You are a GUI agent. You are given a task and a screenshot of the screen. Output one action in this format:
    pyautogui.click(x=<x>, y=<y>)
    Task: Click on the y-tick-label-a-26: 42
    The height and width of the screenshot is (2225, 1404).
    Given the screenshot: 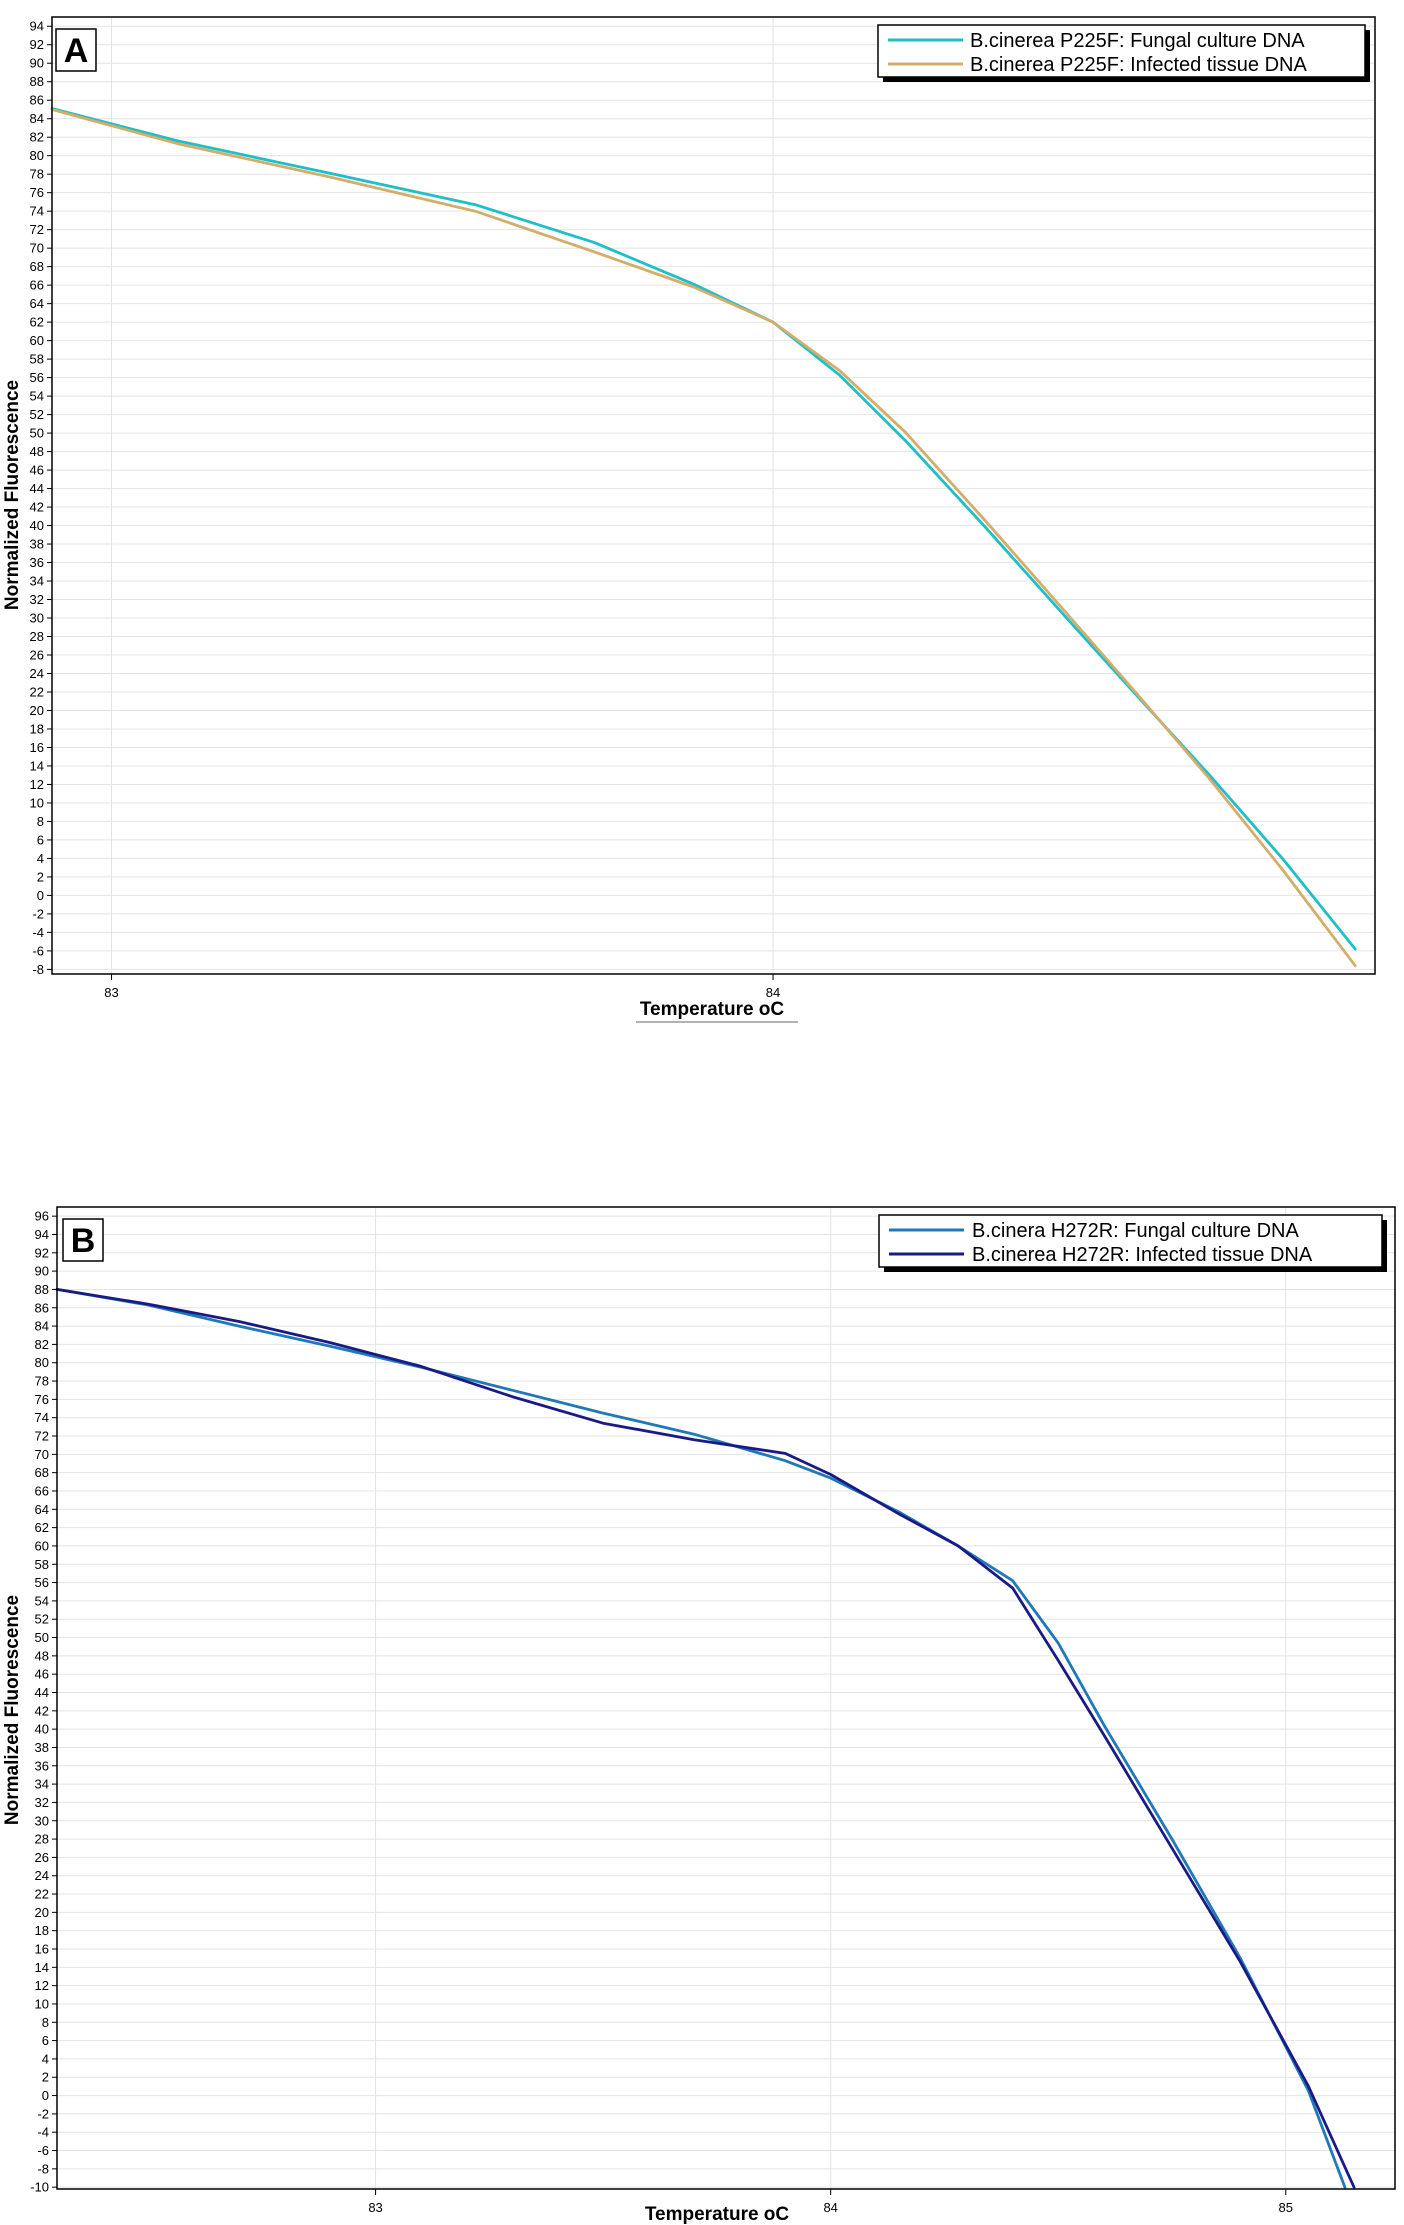 What is the action you would take?
    pyautogui.click(x=37, y=507)
    